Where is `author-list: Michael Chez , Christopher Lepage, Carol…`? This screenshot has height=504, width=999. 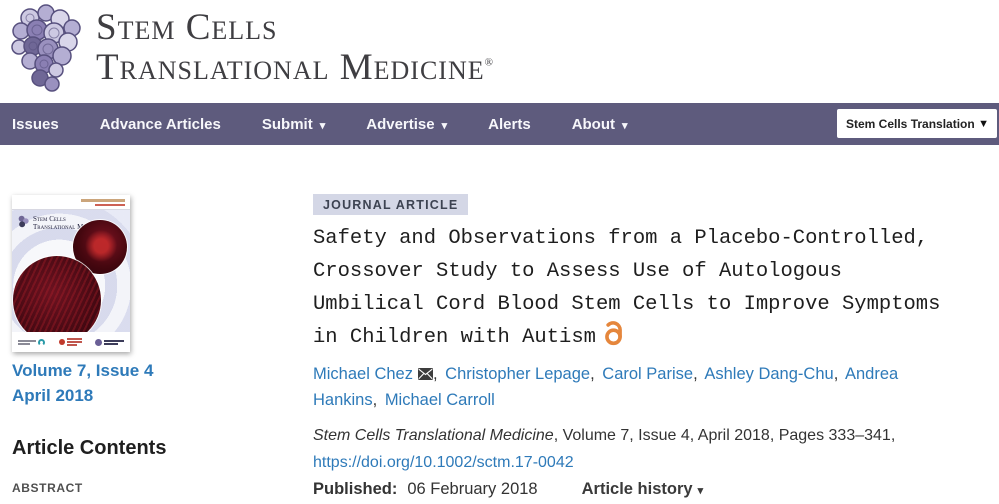
author-list: Michael Chez , Christopher Lepage, Carol… is located at coordinates (640, 387).